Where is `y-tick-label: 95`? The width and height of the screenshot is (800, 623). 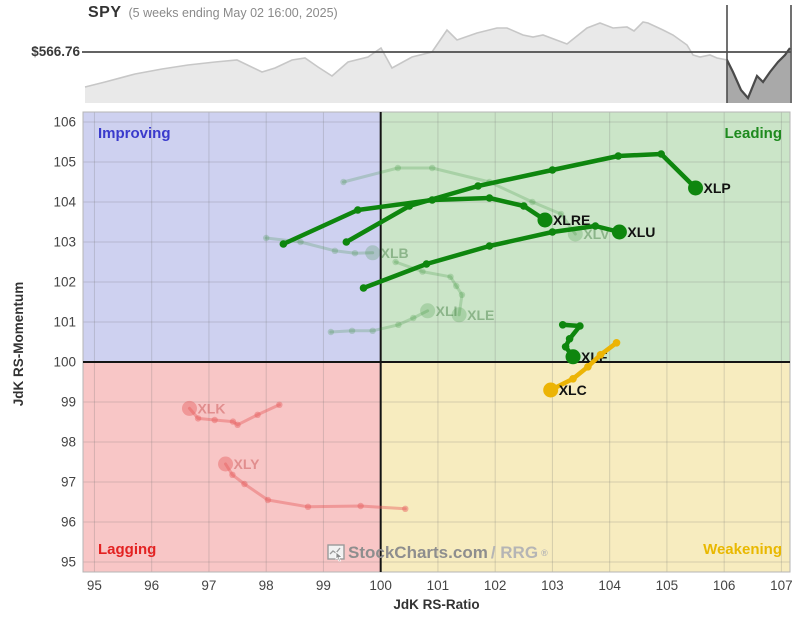 y-tick-label: 95 is located at coordinates (68, 562).